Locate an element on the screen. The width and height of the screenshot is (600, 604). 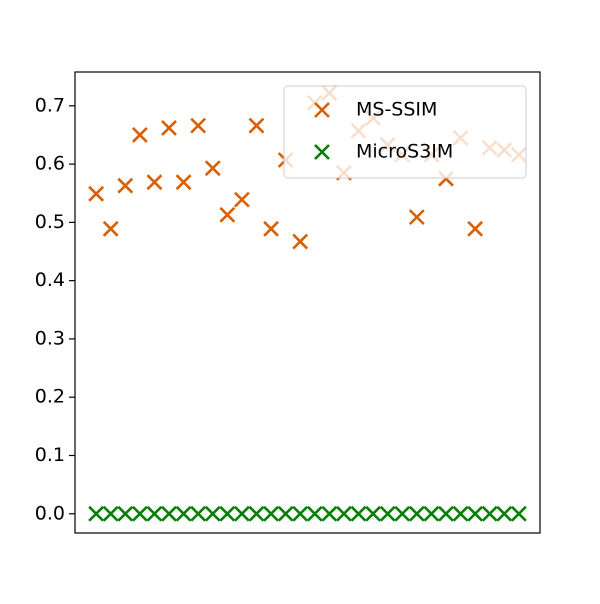
legend-label: MicroS3IM is located at coordinates (404, 152).